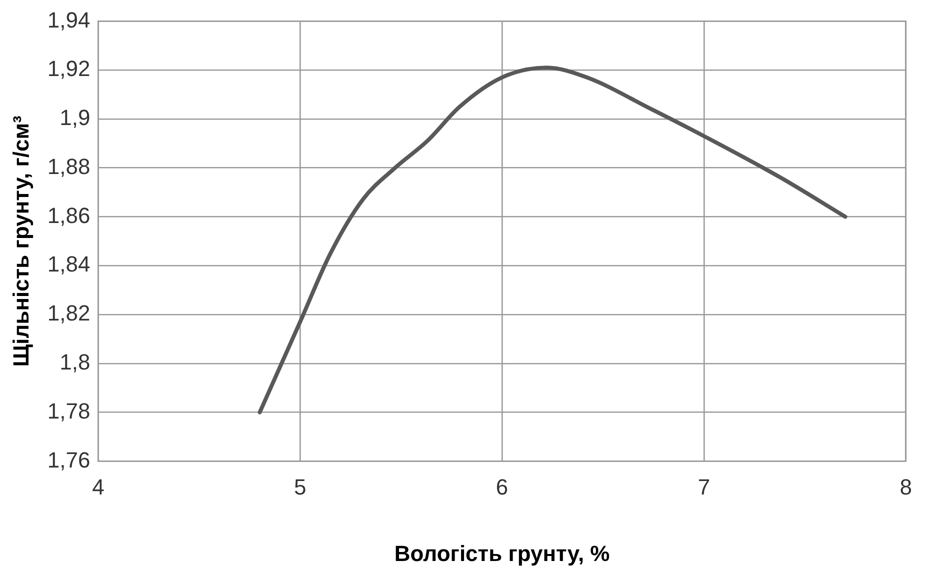 The image size is (926, 582). I want to click on y-tick-label: 1,78, so click(68, 411).